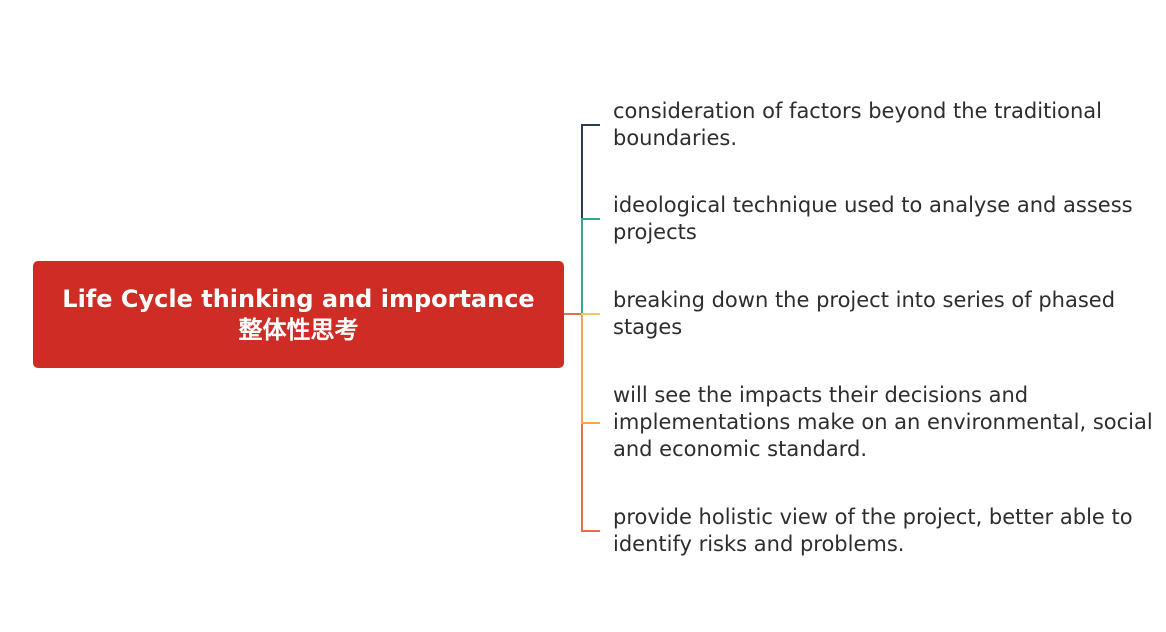 The width and height of the screenshot is (1166, 632). Describe the element at coordinates (298, 314) in the screenshot. I see `root-topic-node: Life Cycle thinking and importance 整体性思考` at that location.